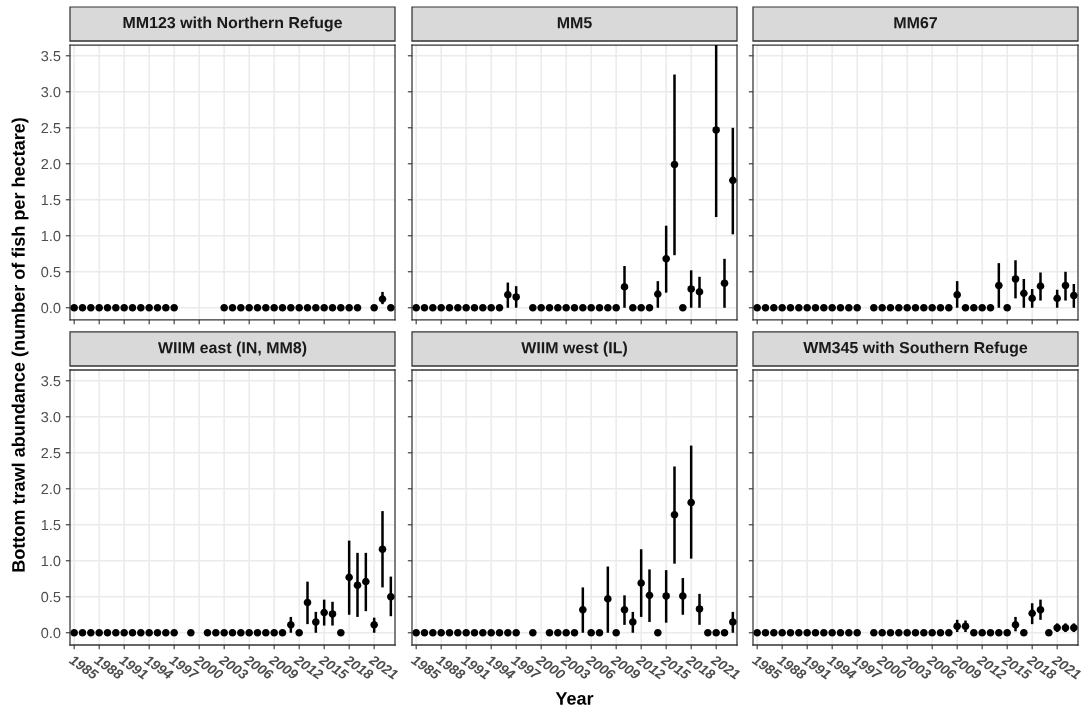 The width and height of the screenshot is (1083, 710). I want to click on y-tick-label: 0.0, so click(51, 308).